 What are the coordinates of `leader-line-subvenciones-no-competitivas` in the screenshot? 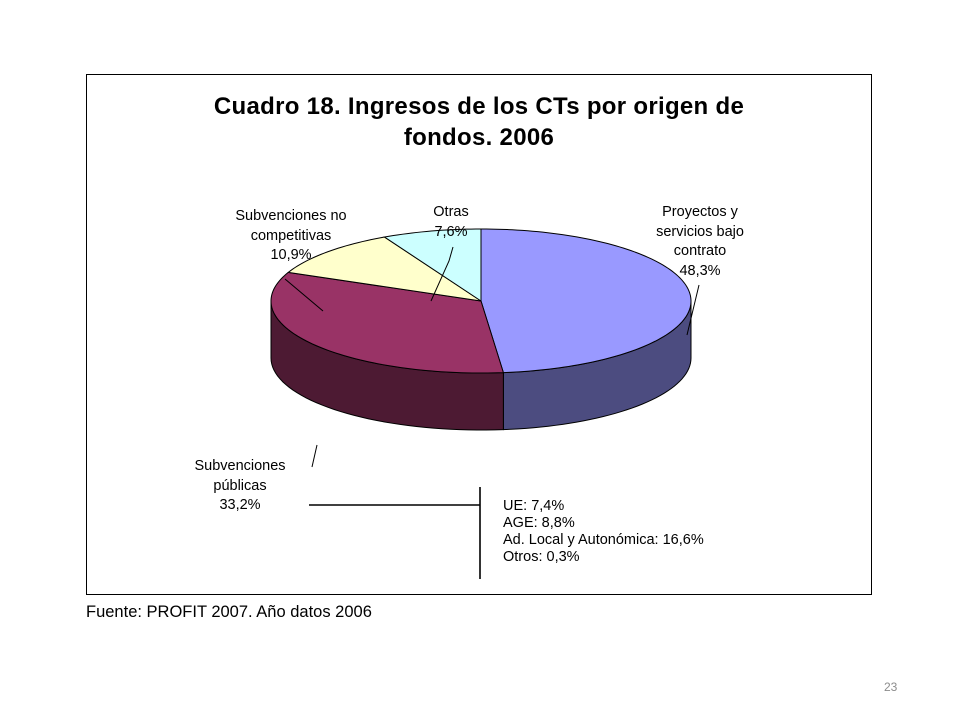 It's located at (304, 295).